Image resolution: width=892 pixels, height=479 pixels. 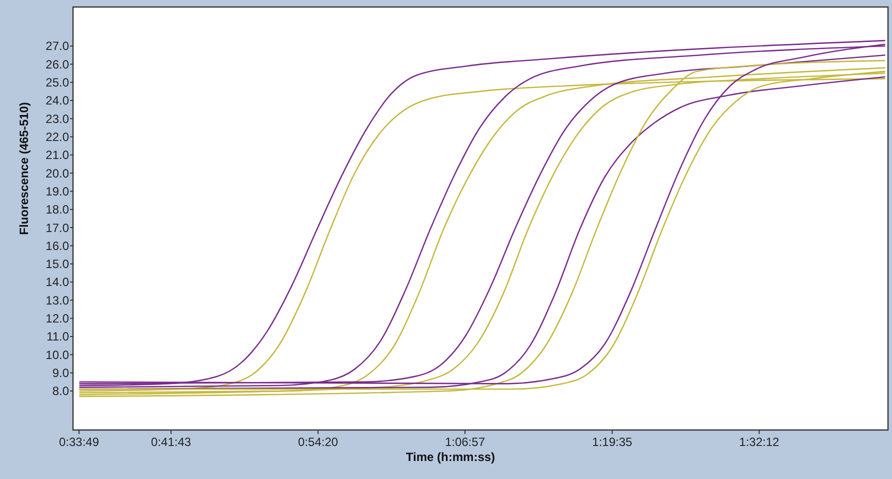 I want to click on y-tick-label: 25.0, so click(x=58, y=83).